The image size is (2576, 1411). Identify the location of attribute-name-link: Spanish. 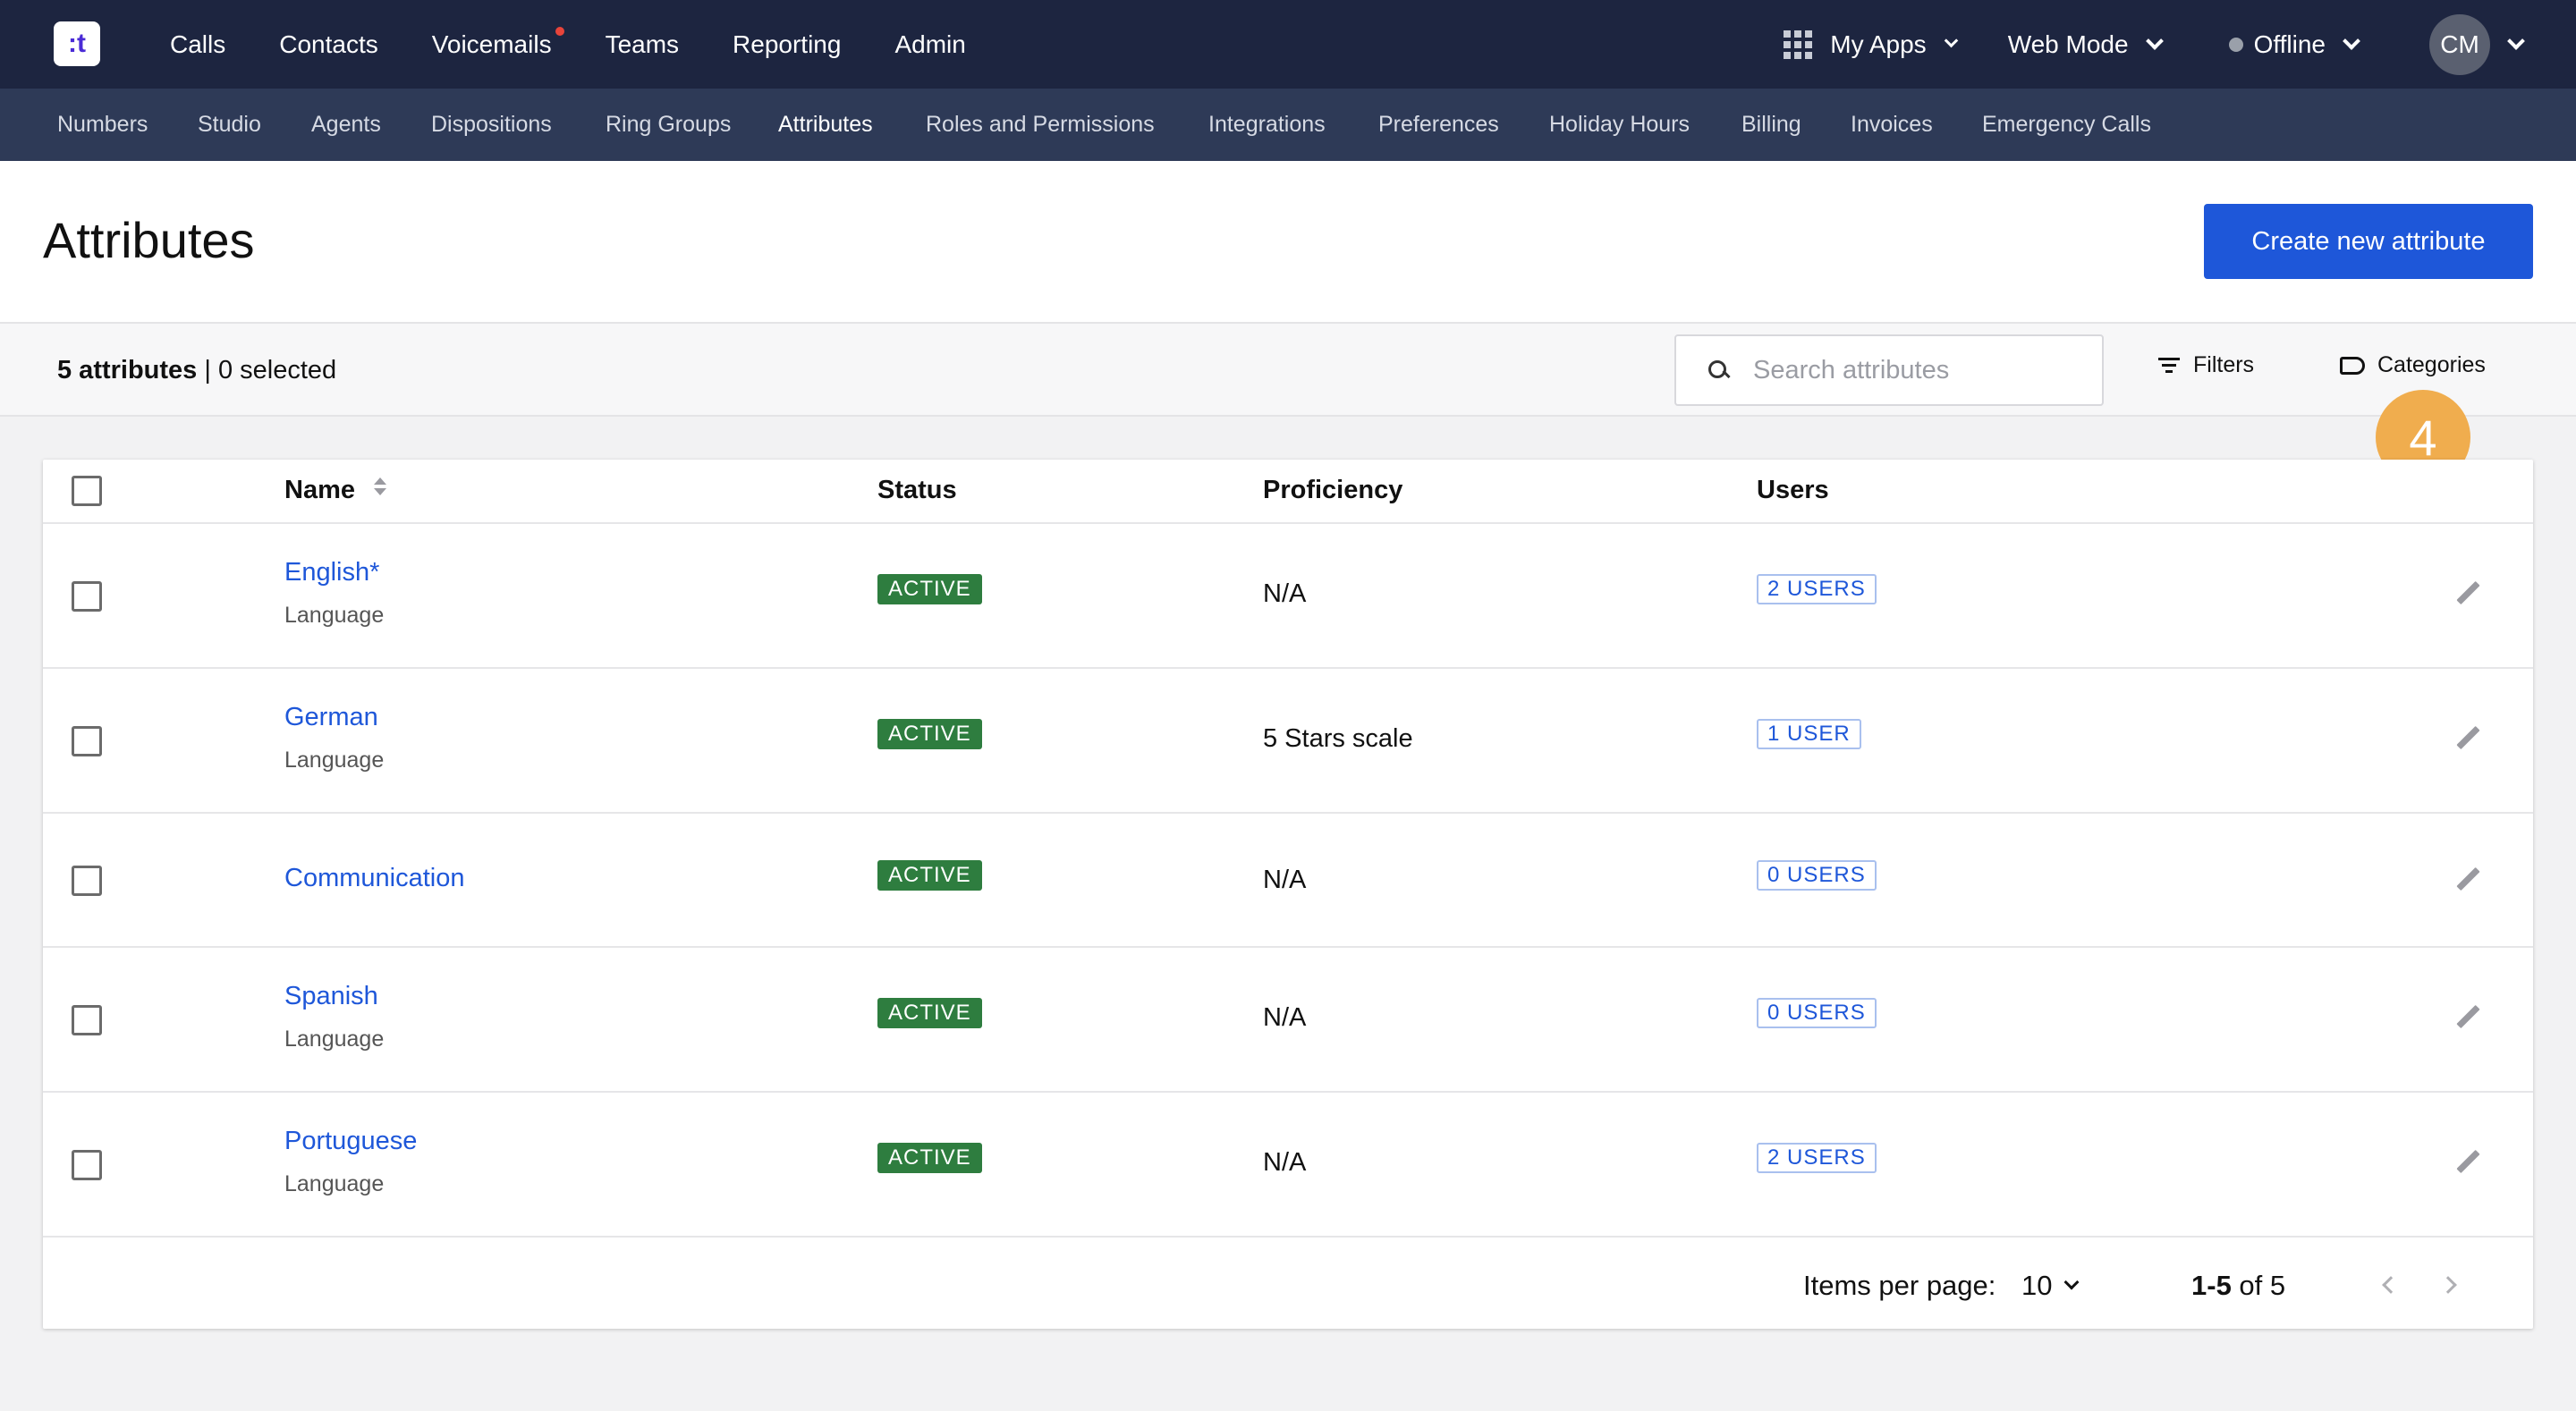
(331, 996).